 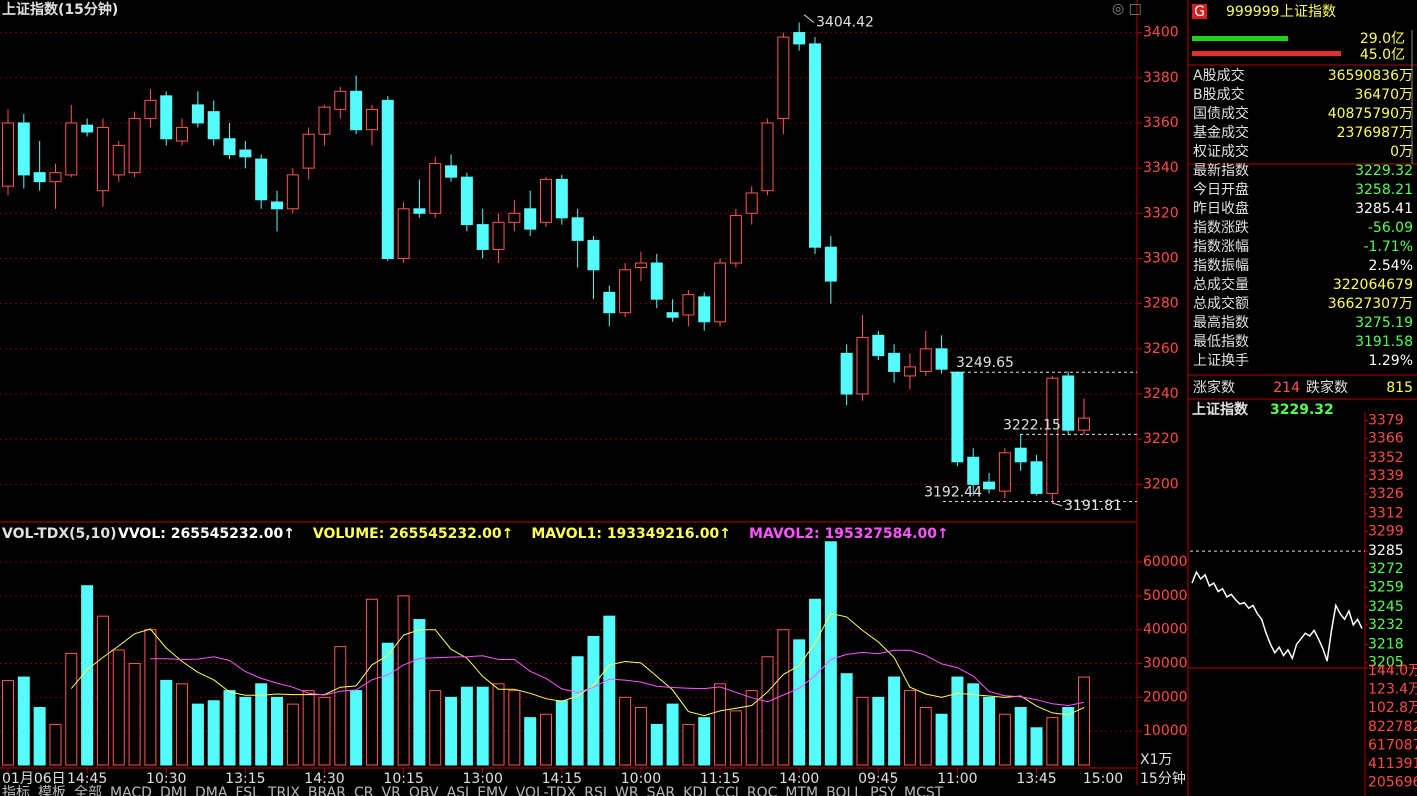 What do you see at coordinates (1384, 190) in the screenshot?
I see `quote-value: 3258.21` at bounding box center [1384, 190].